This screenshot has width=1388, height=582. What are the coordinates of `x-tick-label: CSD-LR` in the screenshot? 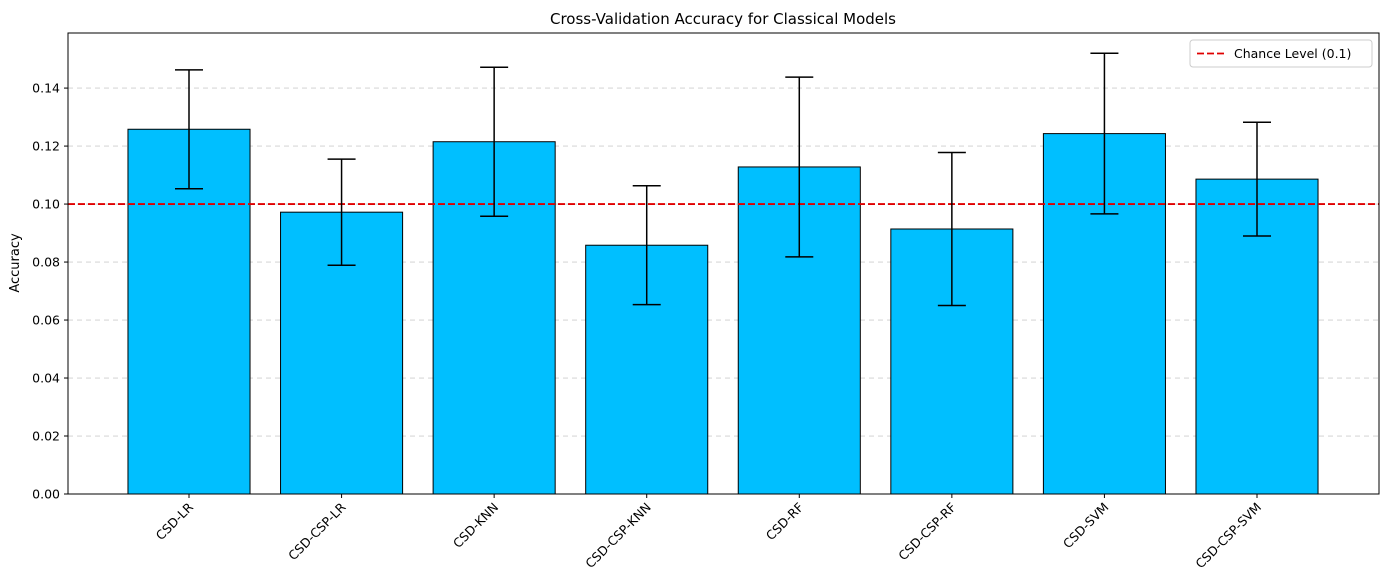 It's located at (175, 521).